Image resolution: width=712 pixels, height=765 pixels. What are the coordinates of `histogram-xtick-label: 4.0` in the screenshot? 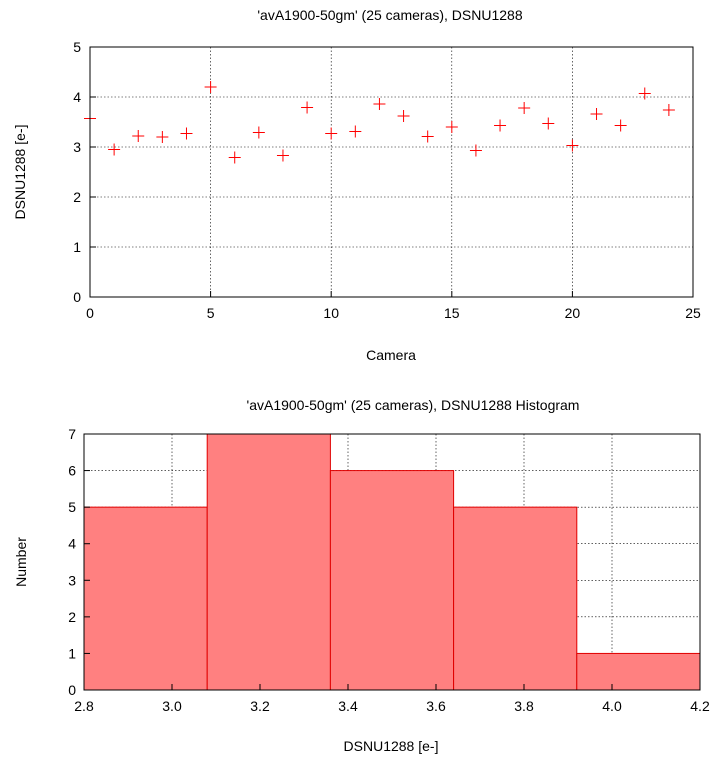 It's located at (612, 706).